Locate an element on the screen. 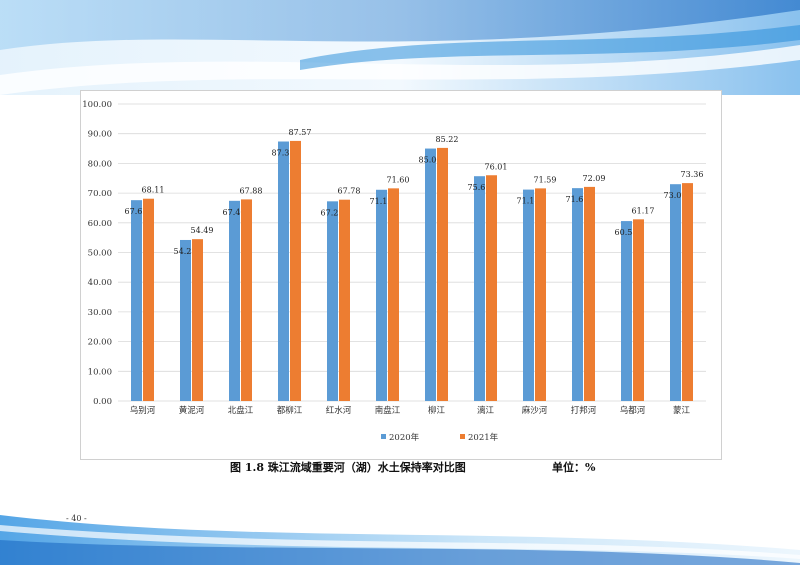  x-category-label: 打邦河 is located at coordinates (584, 410).